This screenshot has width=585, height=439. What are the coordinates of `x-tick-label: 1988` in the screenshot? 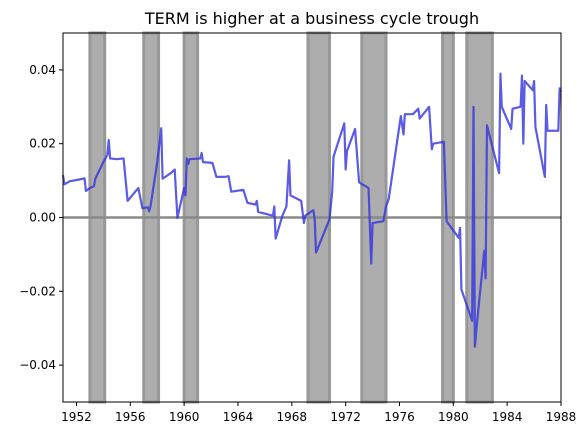 It's located at (561, 417).